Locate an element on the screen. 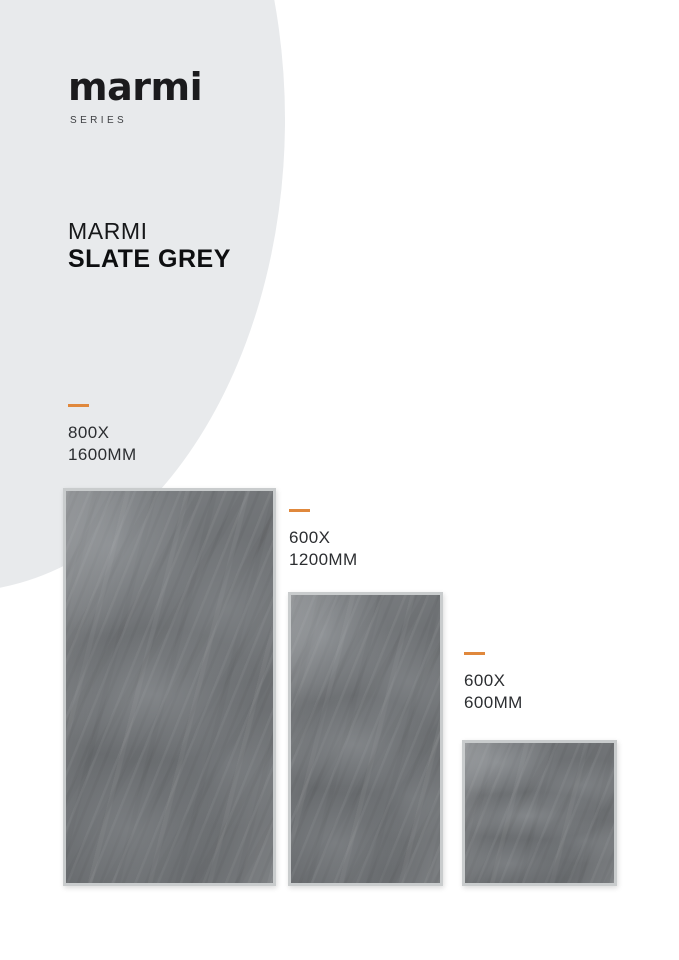 Image resolution: width=679 pixels, height=960 pixels. brand-lockup: marmi SERIES is located at coordinates (135, 95).